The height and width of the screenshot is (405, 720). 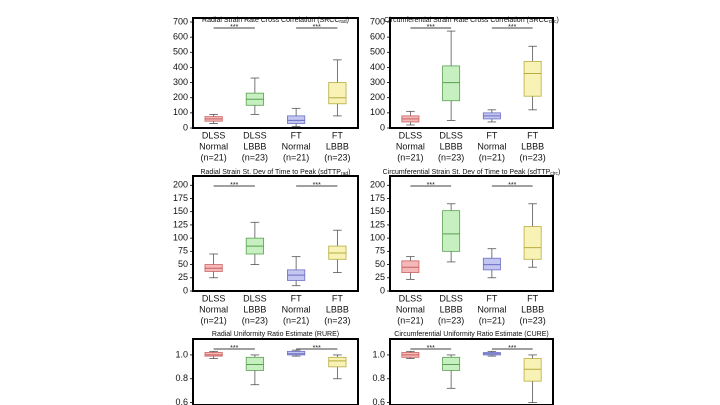 What do you see at coordinates (180, 37) in the screenshot?
I see `y-tick-label: 600` at bounding box center [180, 37].